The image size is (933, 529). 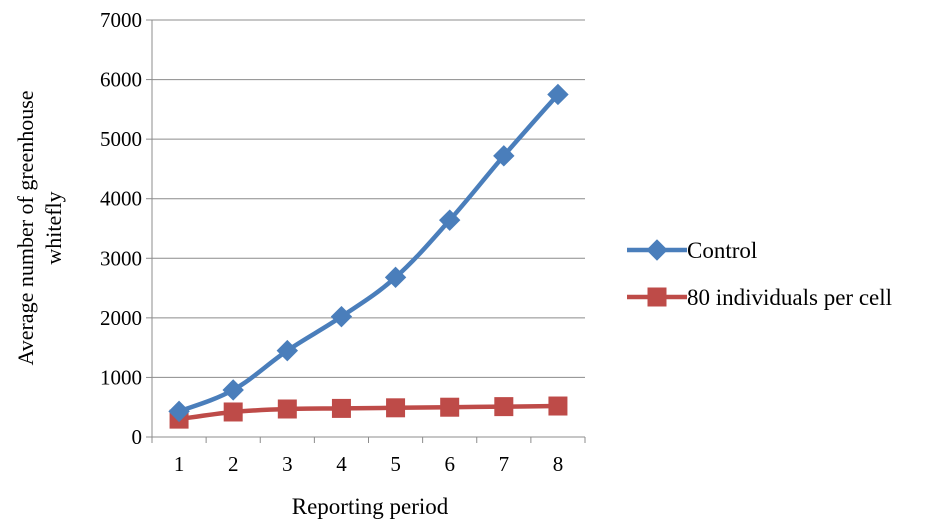 I want to click on y-tick-label: 5000, so click(x=121, y=139).